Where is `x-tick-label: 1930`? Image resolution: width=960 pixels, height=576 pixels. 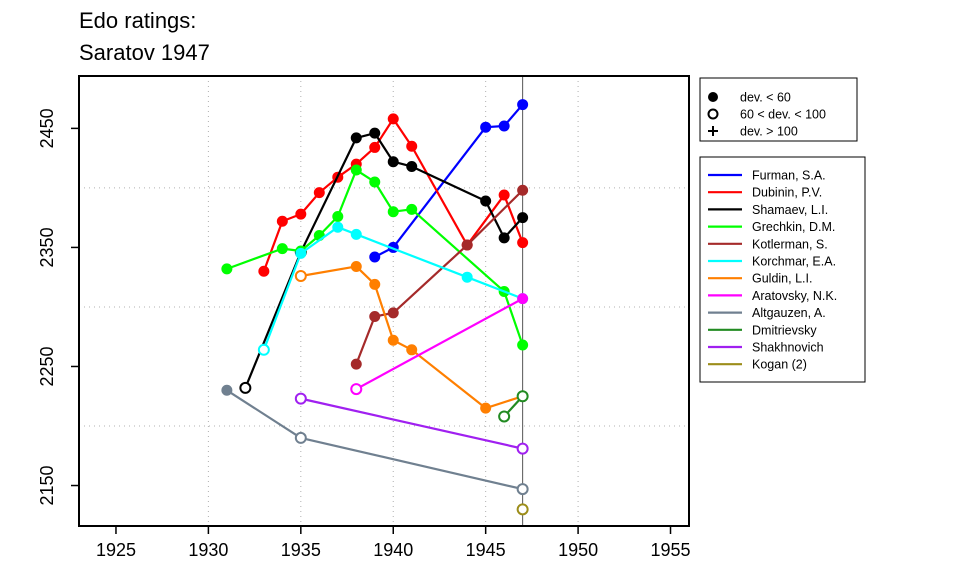
x-tick-label: 1930 is located at coordinates (208, 550).